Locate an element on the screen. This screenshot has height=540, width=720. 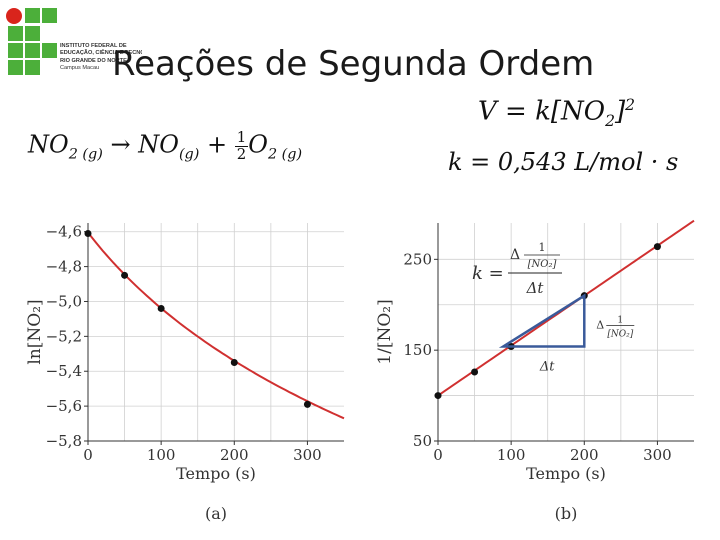
y-tick-label: −4,8 is located at coordinates (64, 267).